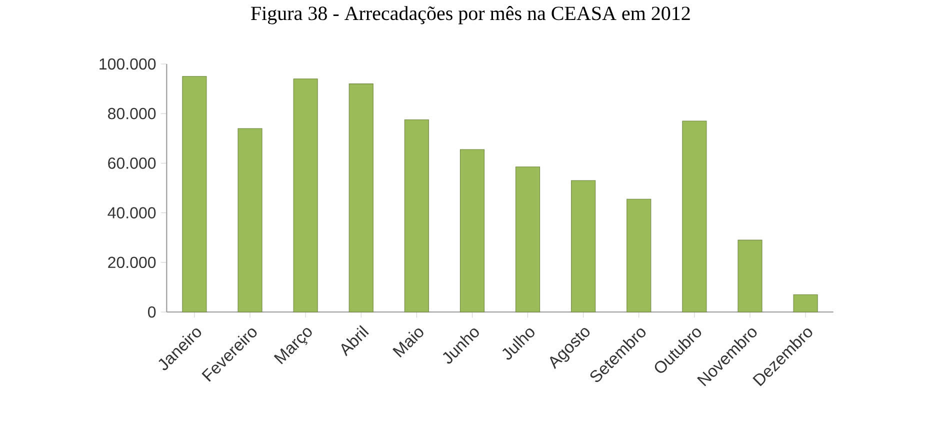  What do you see at coordinates (128, 64) in the screenshot?
I see `y-tick-label: 100.000` at bounding box center [128, 64].